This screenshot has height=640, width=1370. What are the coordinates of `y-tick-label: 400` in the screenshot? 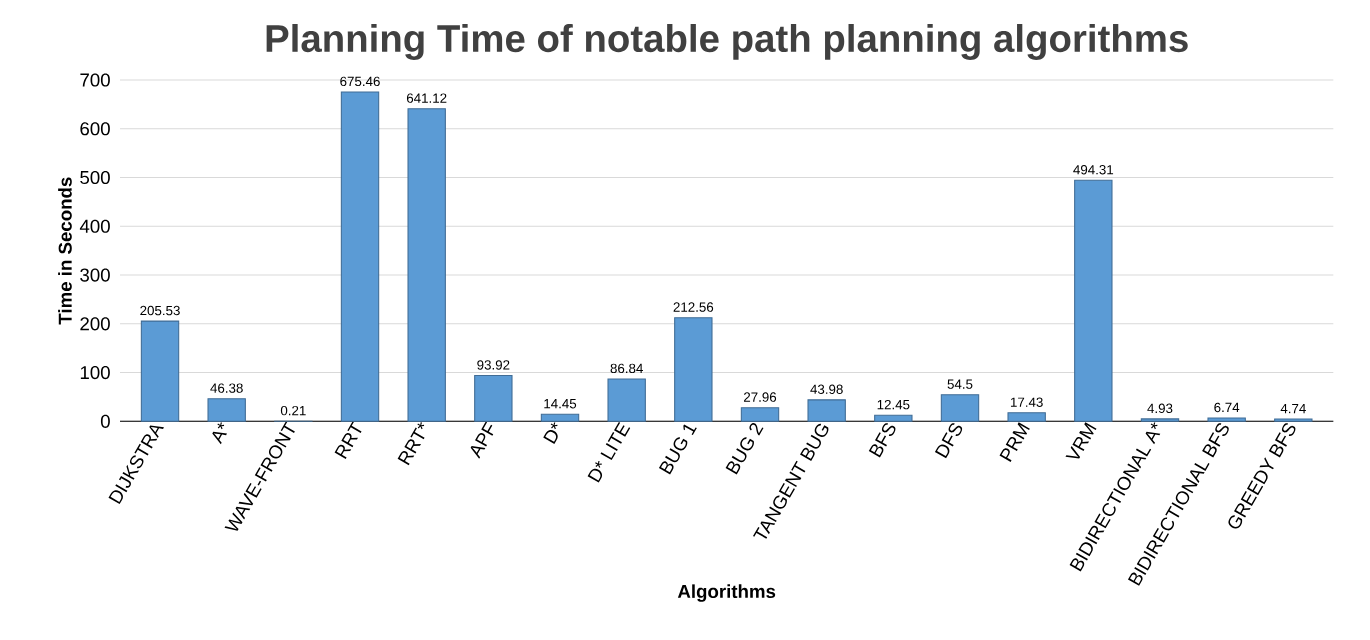 It's located at (94, 226).